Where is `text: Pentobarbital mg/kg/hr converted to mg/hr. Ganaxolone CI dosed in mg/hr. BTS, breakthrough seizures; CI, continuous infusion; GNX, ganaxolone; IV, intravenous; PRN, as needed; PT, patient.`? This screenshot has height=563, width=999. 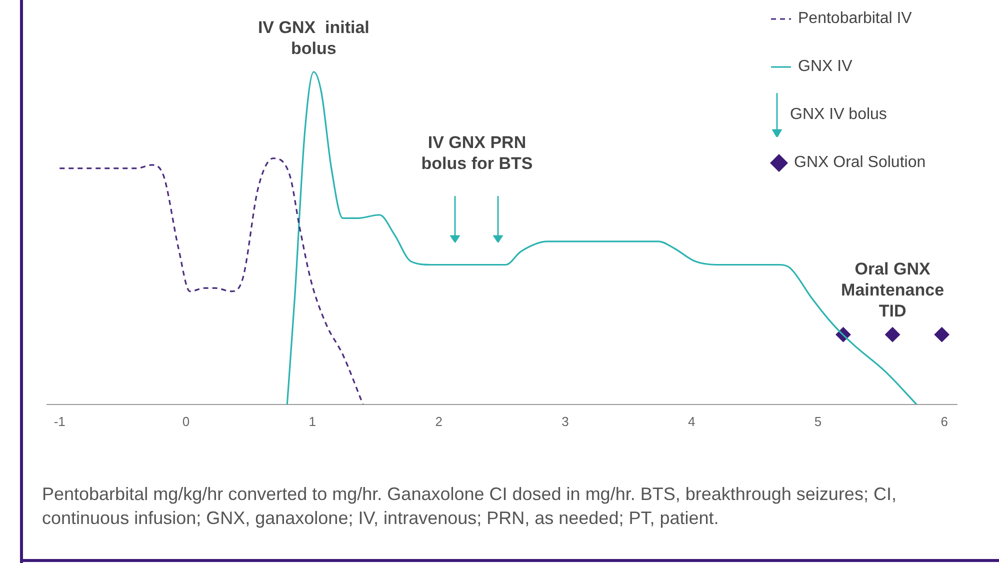 text: Pentobarbital mg/kg/hr converted to mg/hr. Ganaxolone CI dosed in mg/hr. BTS, breakthrough seizures; CI, continuous infusion; GNX, ganaxolone; IV, intravenous; PRN, as needed; PT, patient. is located at coordinates (470, 506).